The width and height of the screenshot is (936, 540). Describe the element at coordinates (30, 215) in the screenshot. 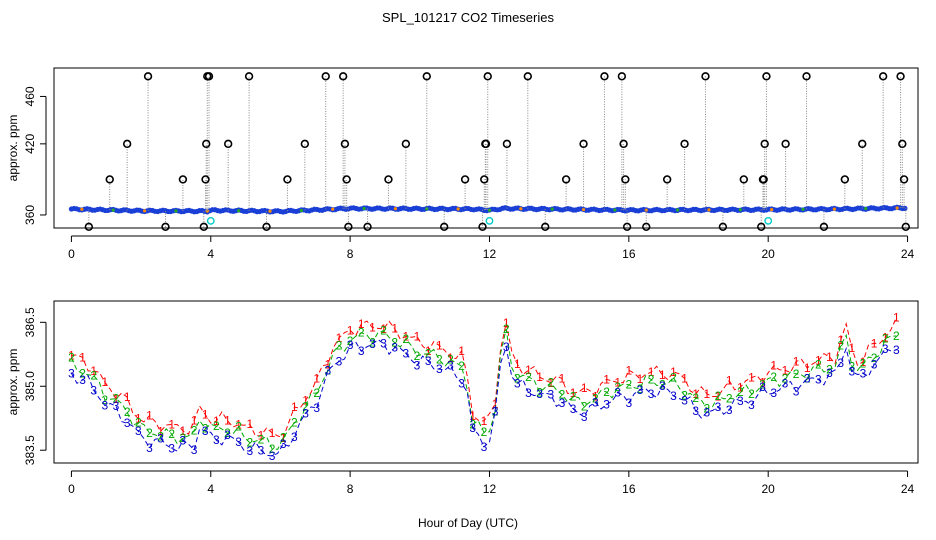

I see `y-tick-label: 360` at that location.